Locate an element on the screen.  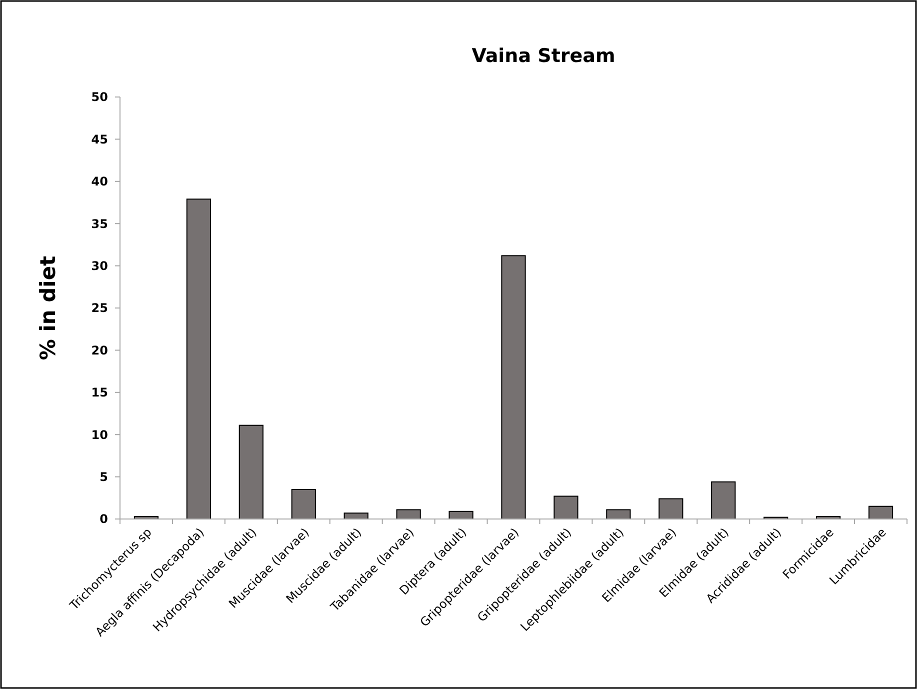
y-tick-label: 50 is located at coordinates (99, 97).